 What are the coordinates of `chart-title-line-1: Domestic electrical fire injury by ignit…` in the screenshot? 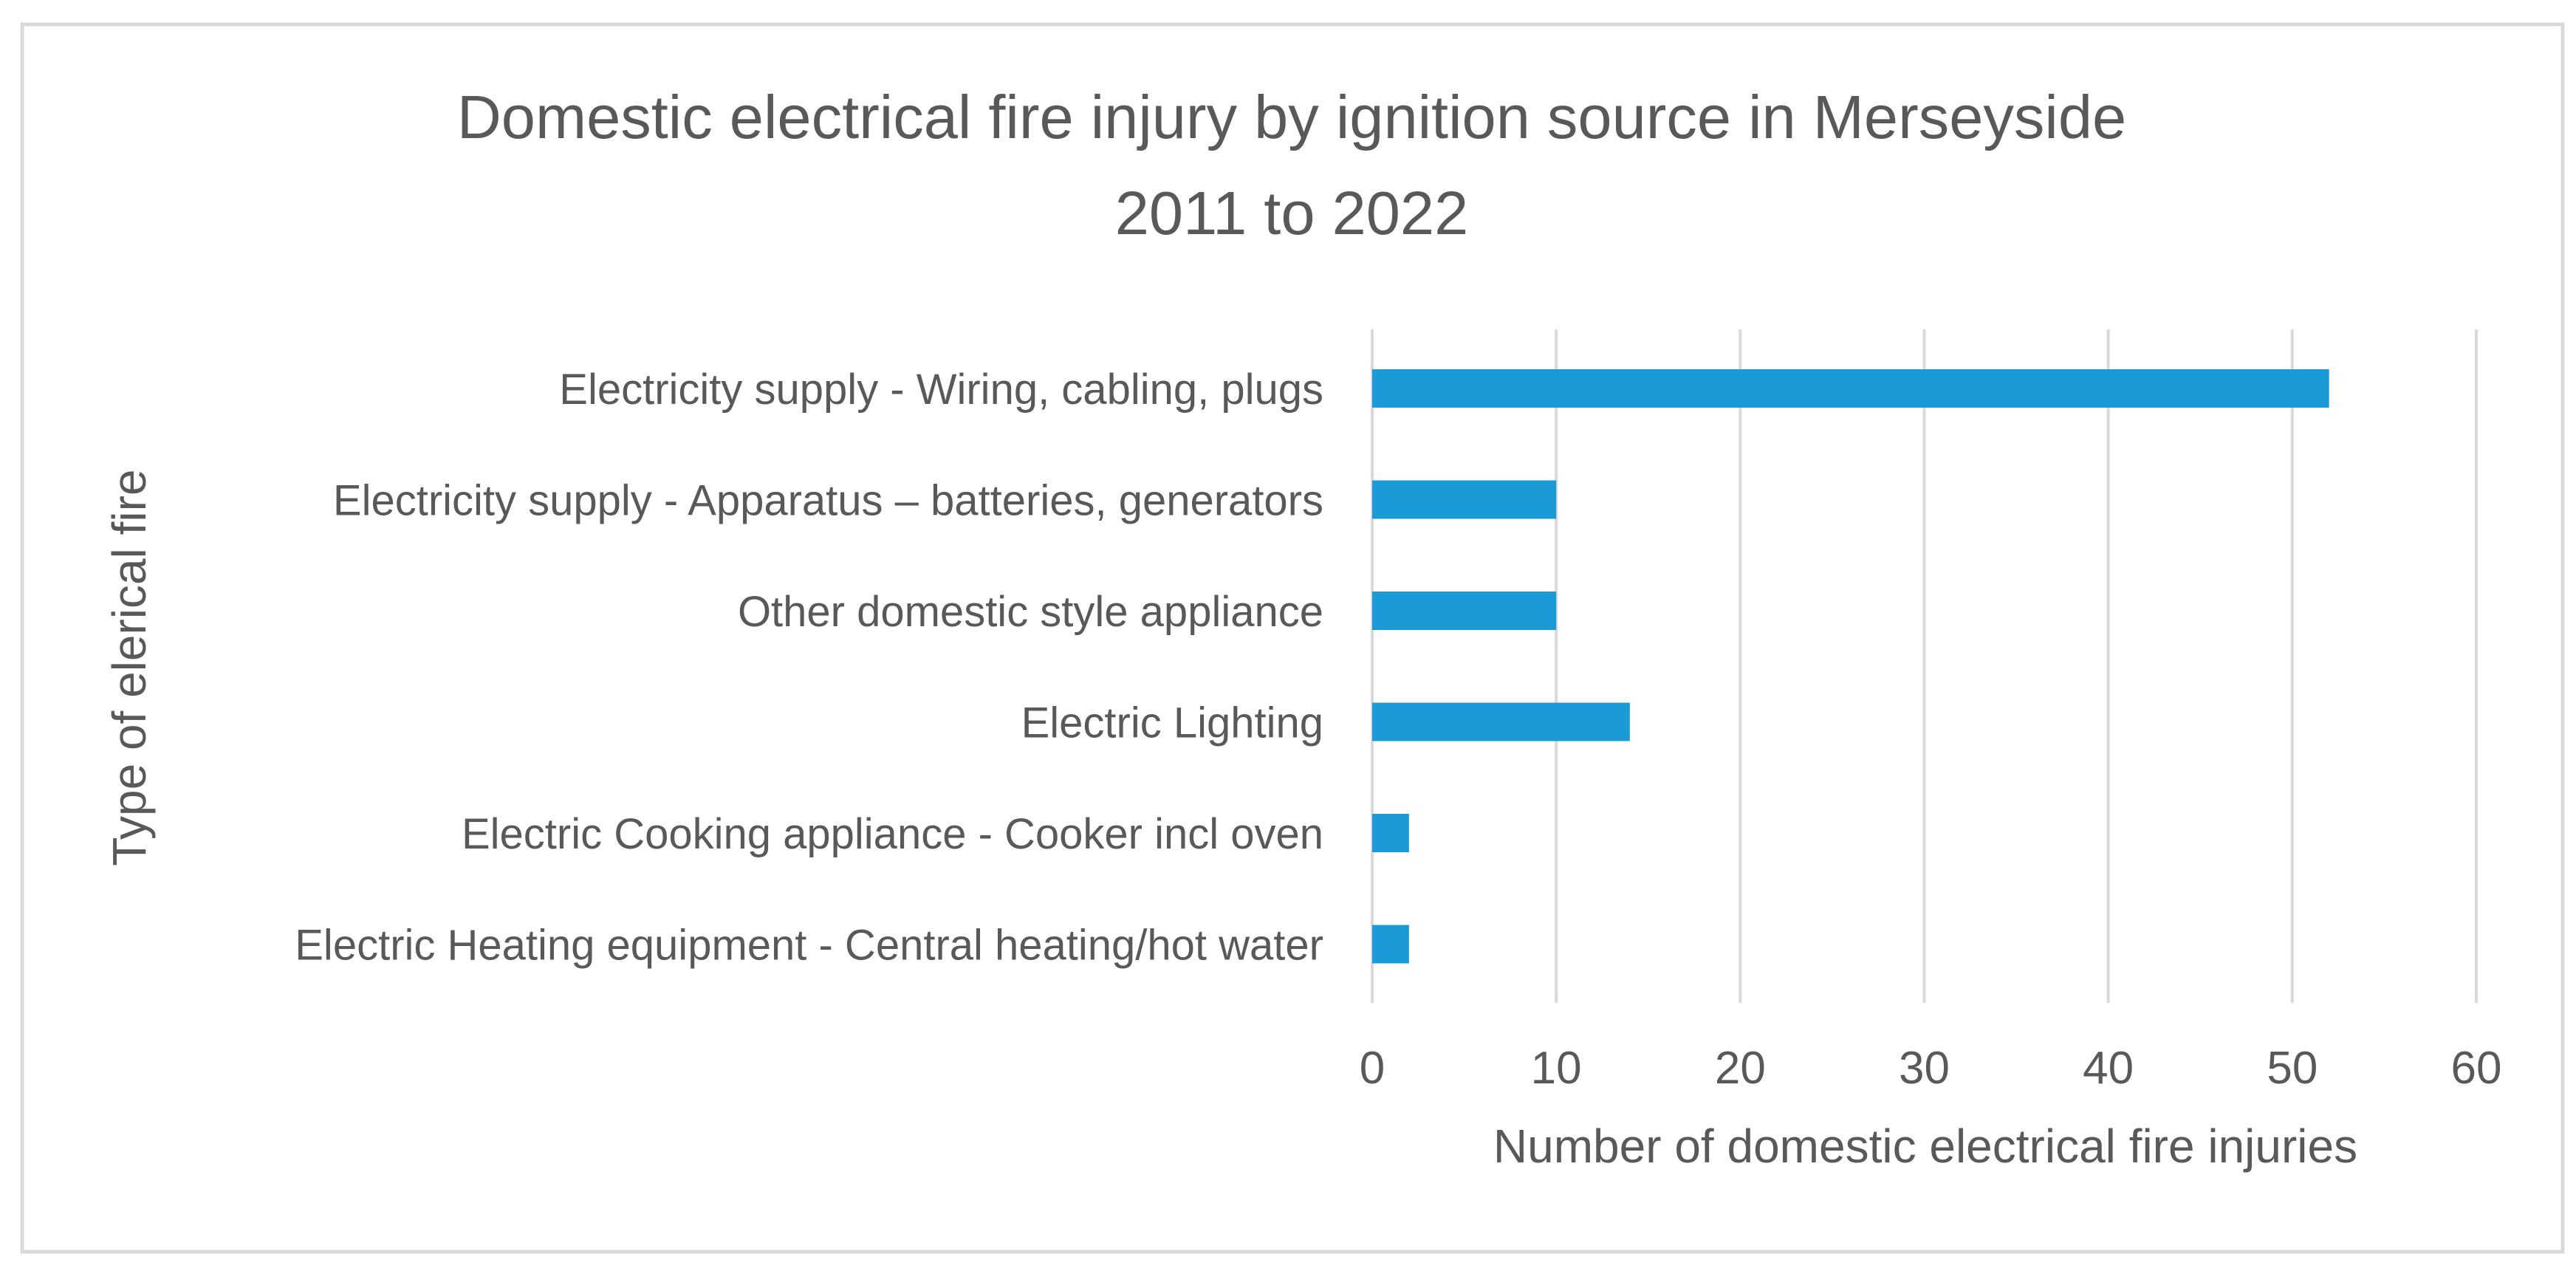 It's located at (1291, 117).